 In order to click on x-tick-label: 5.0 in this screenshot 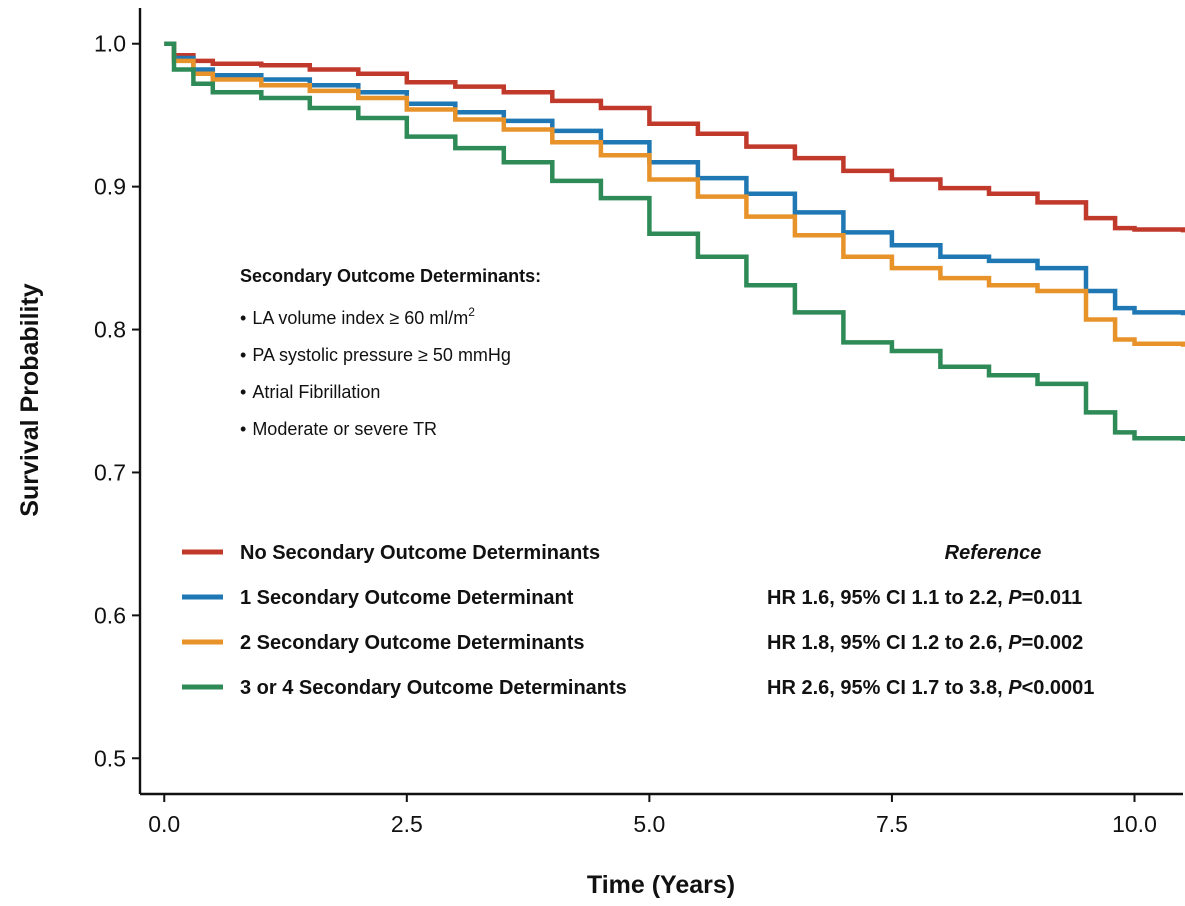, I will do `click(649, 824)`.